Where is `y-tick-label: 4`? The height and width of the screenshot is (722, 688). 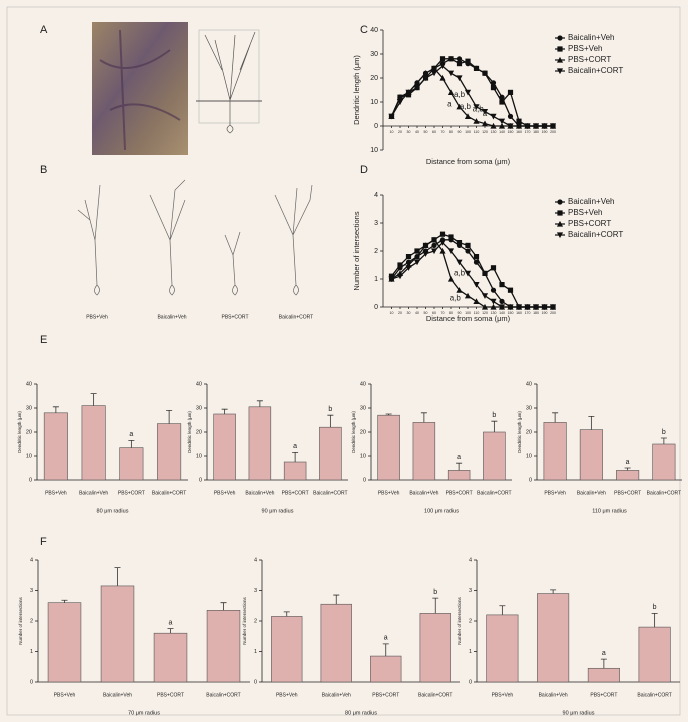 y-tick-label: 4 is located at coordinates (255, 560).